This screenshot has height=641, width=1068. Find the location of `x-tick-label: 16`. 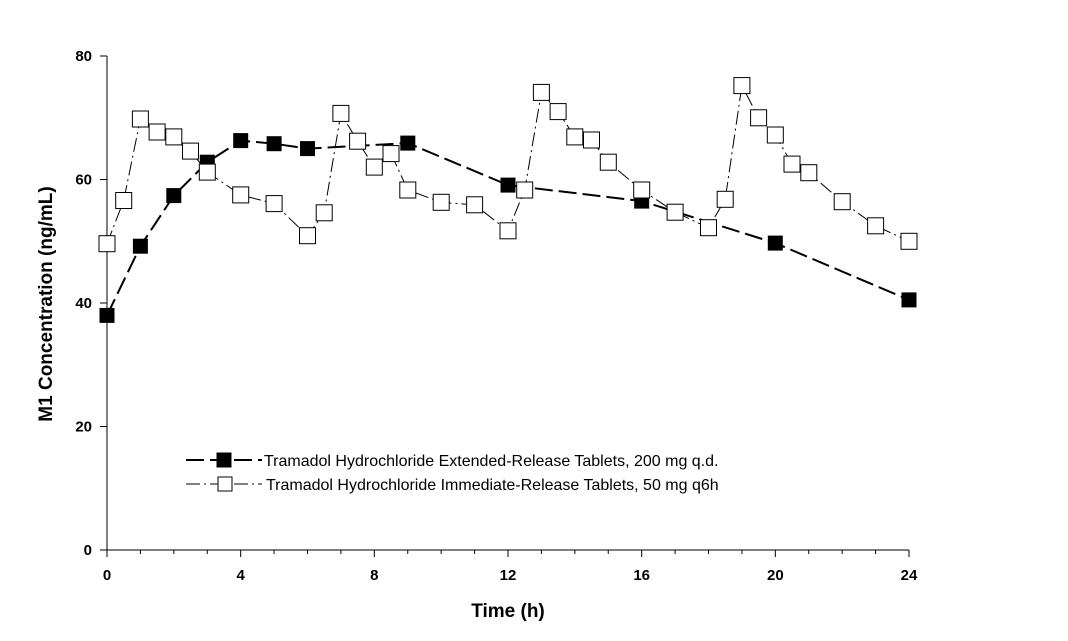

x-tick-label: 16 is located at coordinates (641, 575).